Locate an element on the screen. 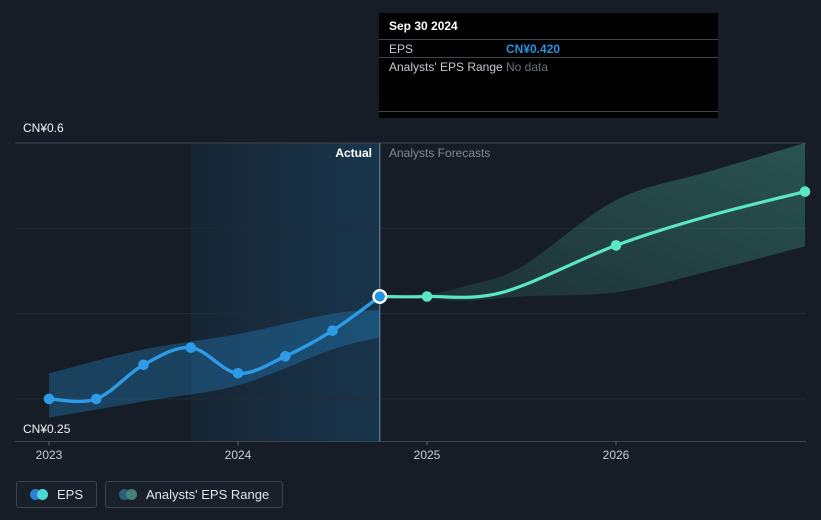  x-axis-tick-2026: 2026 is located at coordinates (616, 455).